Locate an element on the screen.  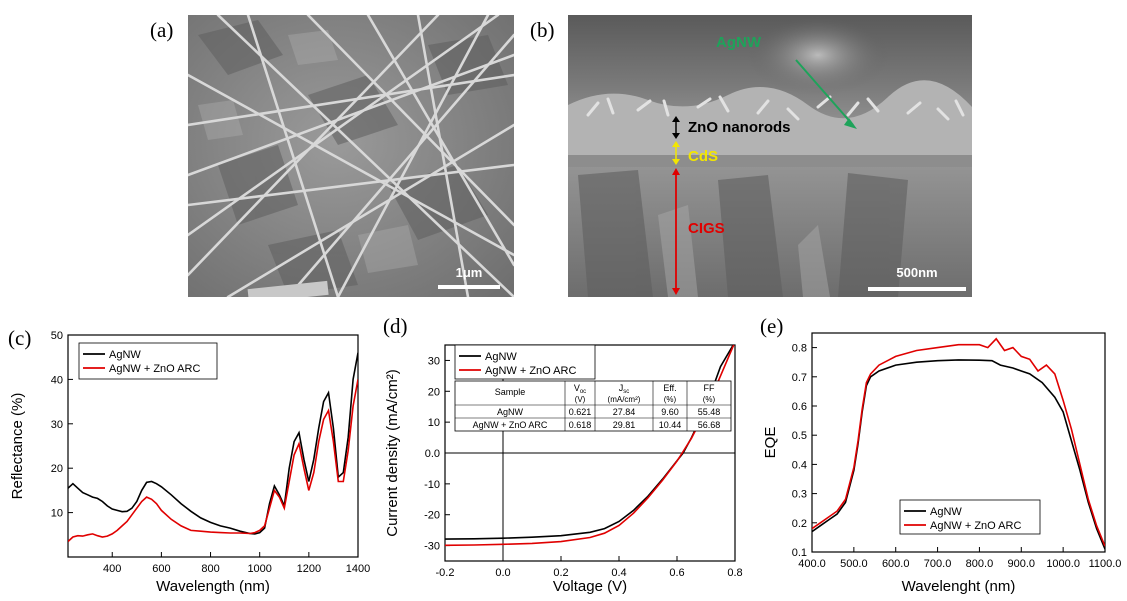
y-tick-label: 30 is located at coordinates (57, 425).